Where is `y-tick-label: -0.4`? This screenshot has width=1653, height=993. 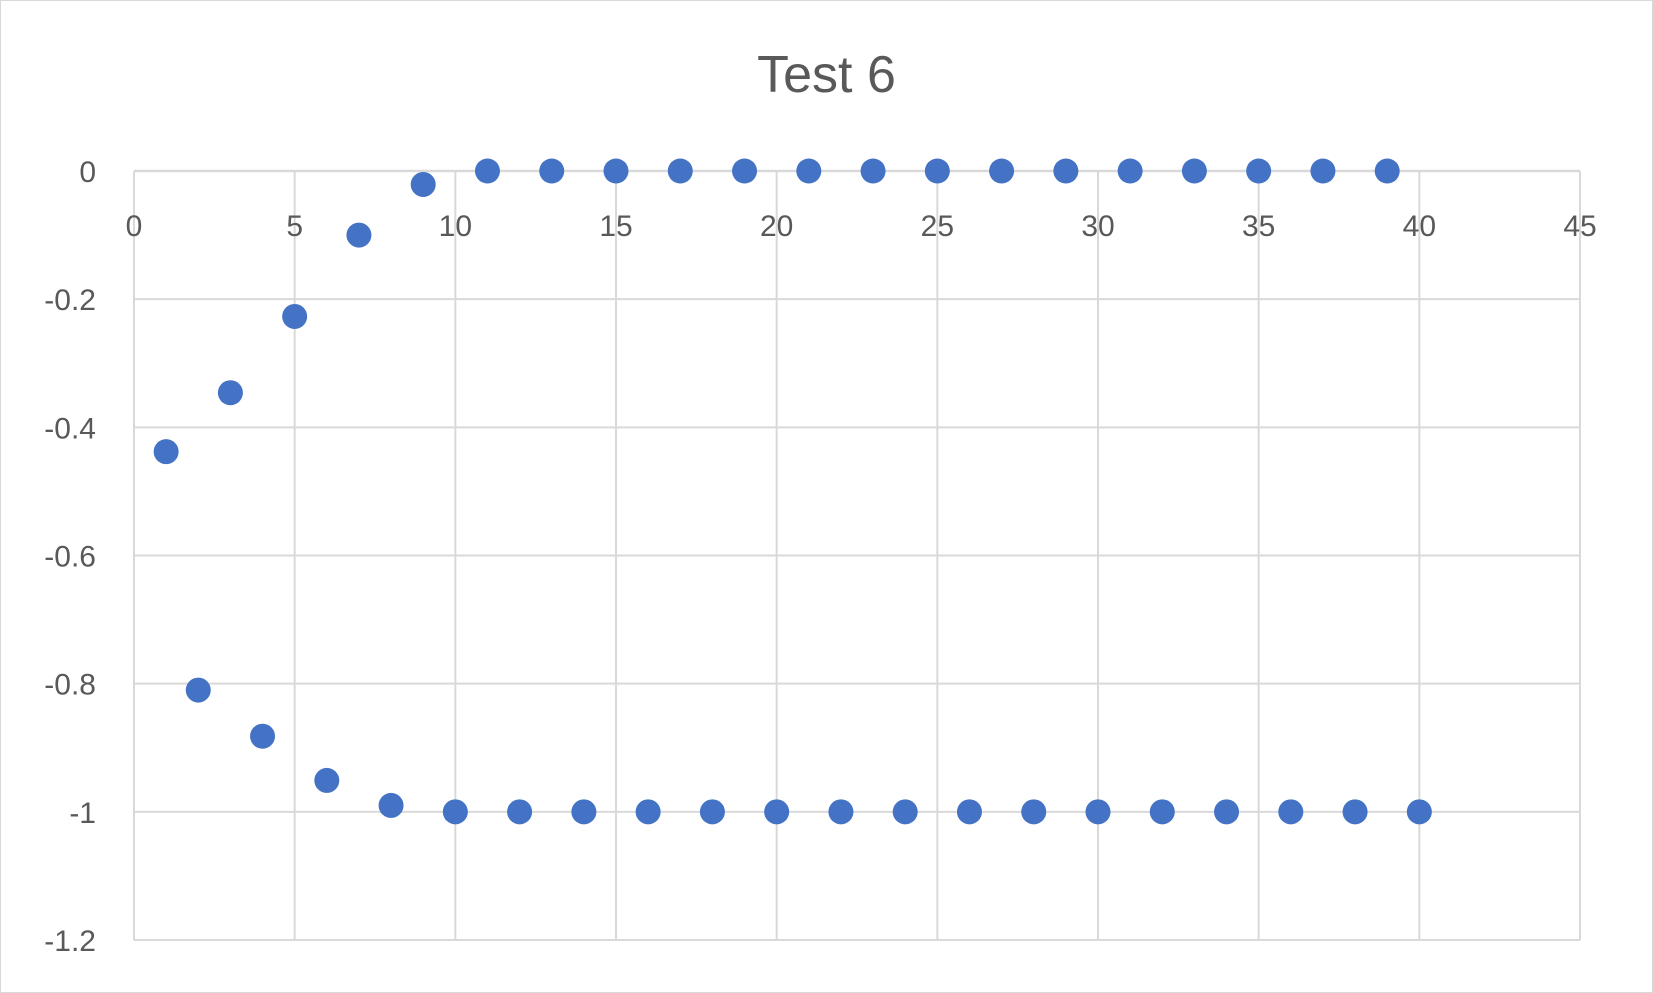 y-tick-label: -0.4 is located at coordinates (70, 428).